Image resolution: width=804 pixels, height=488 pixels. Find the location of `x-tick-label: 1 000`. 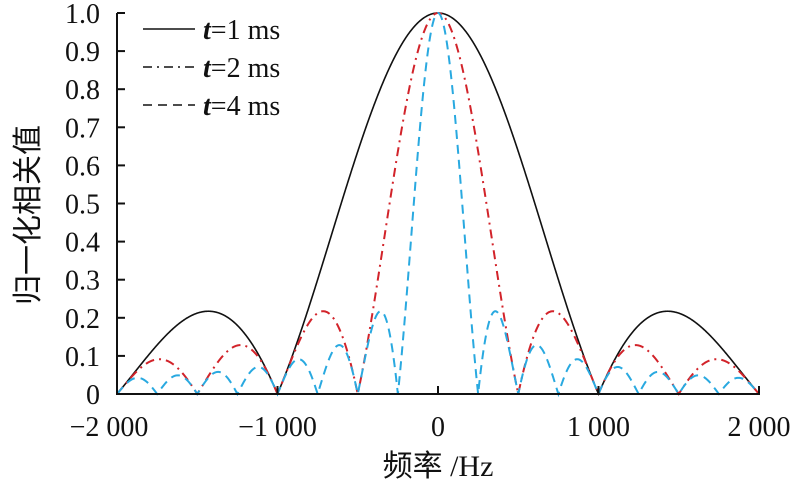

x-tick-label: 1 000 is located at coordinates (598, 427).